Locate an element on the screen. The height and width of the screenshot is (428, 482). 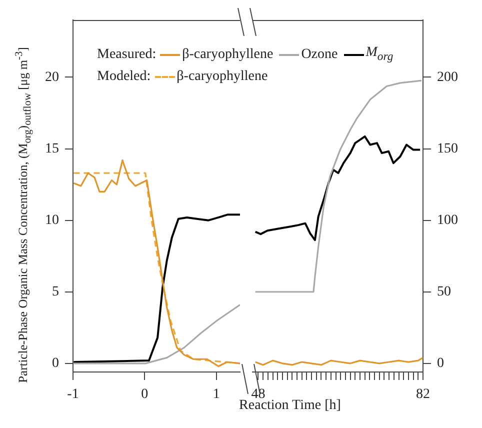
legend-label: M$_{org}$ is located at coordinates (380, 54).